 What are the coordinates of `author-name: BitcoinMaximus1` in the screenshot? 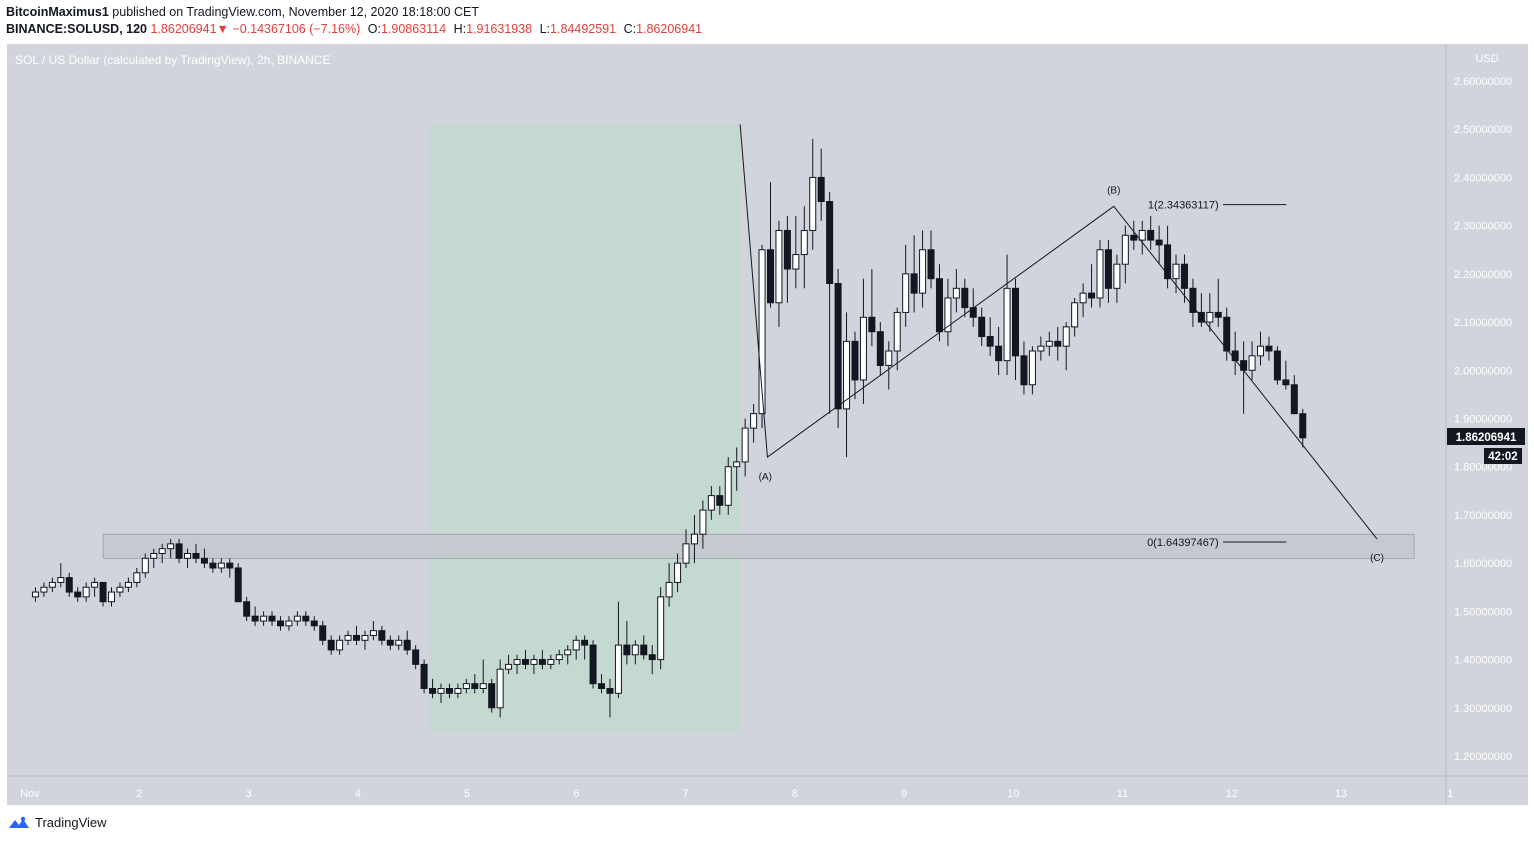 It's located at (57, 12).